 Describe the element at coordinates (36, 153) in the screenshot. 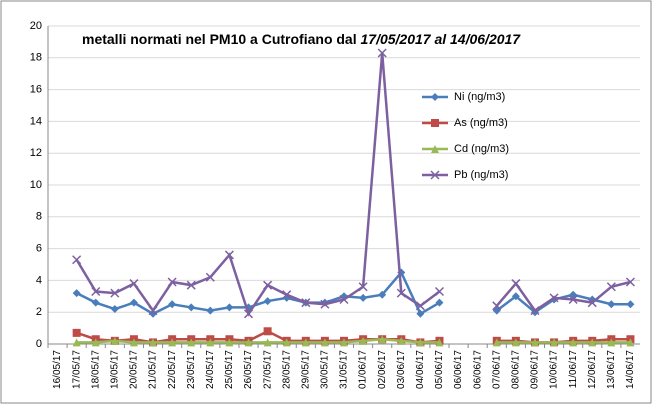

I see `y-tick-label: 12` at that location.